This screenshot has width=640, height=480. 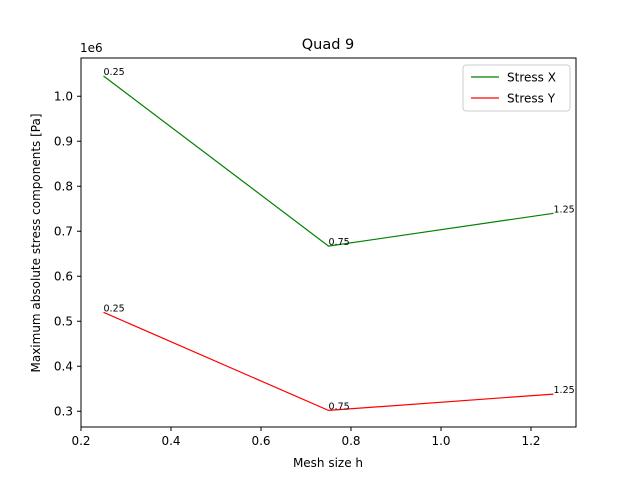 I want to click on y-tick-label: 0.3, so click(x=63, y=411).